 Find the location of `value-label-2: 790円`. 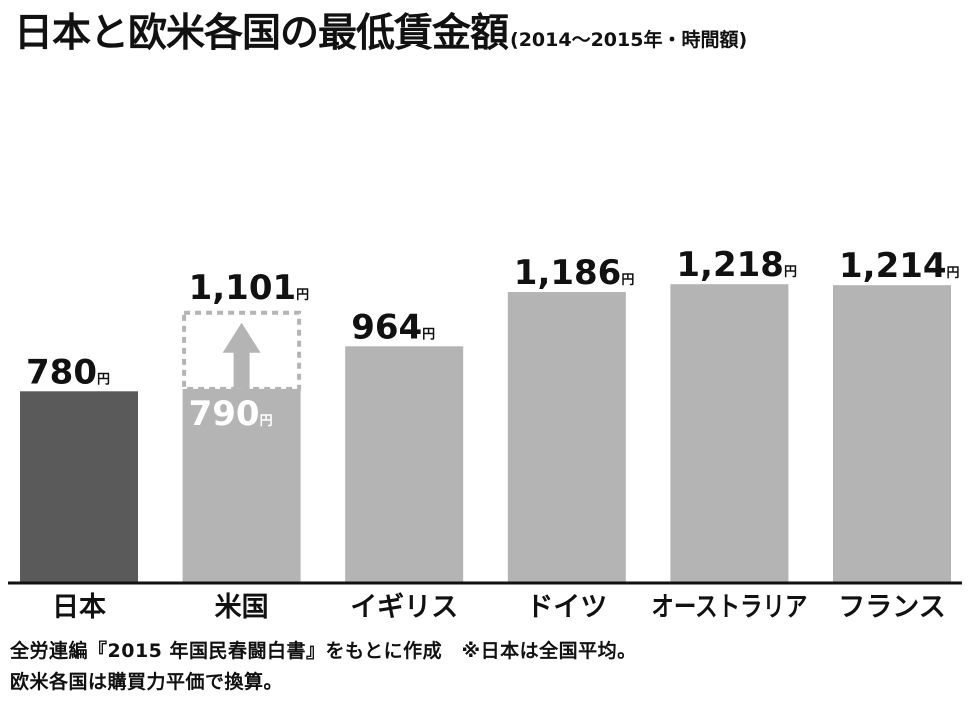

value-label-2: 790円 is located at coordinates (231, 414).